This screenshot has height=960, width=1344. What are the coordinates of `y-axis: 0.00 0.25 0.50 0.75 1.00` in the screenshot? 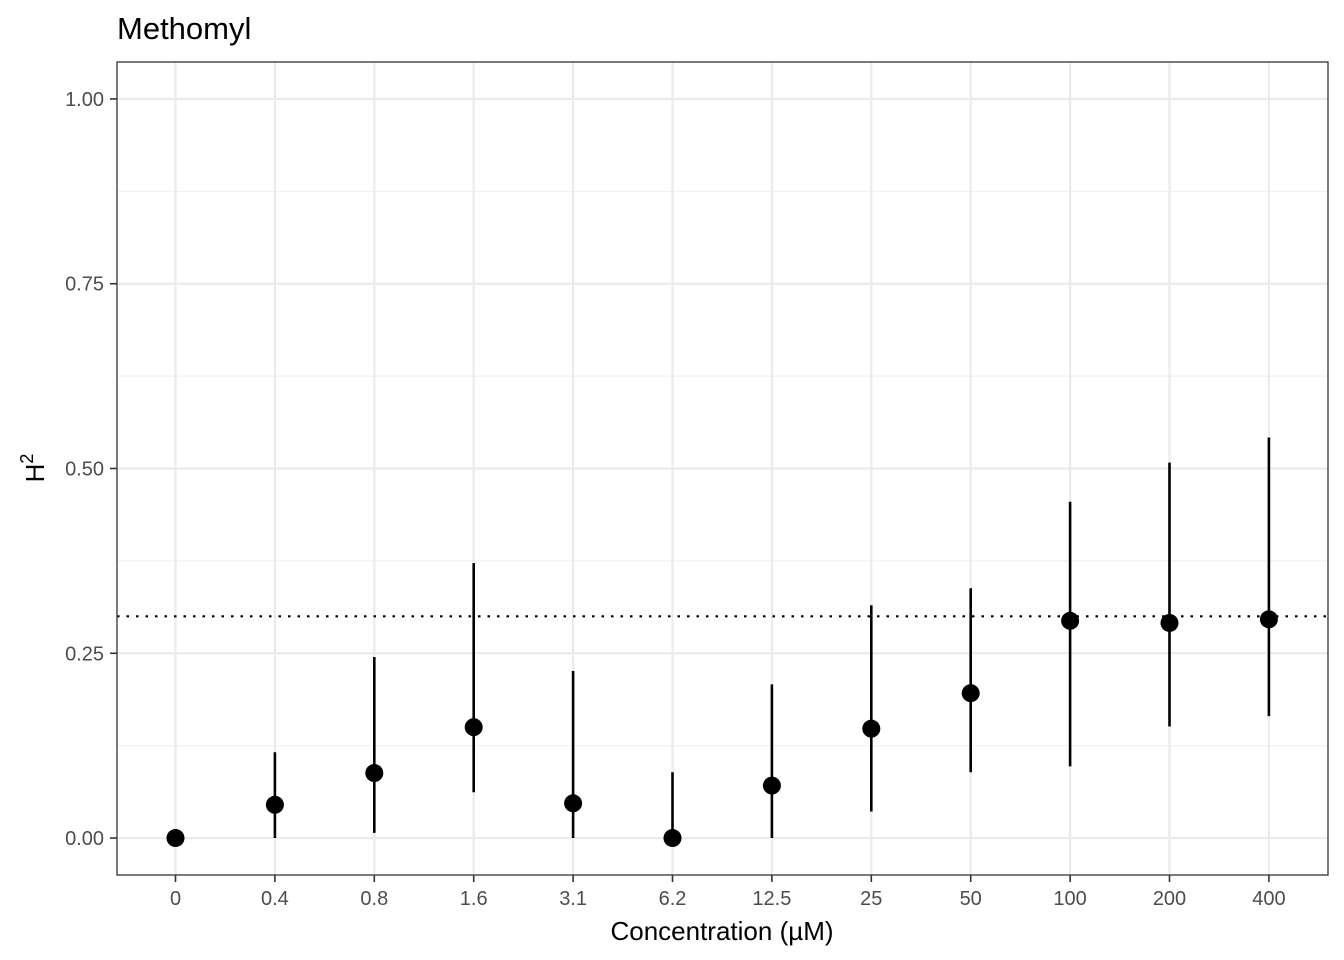 It's located at (91, 469).